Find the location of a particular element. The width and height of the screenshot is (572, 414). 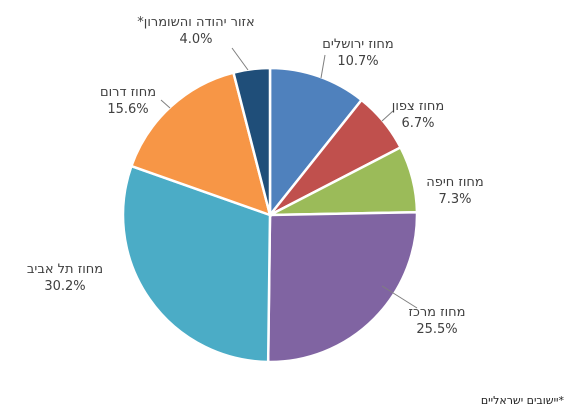

slice-name-label: מחוז תל אביב is located at coordinates (65, 269).